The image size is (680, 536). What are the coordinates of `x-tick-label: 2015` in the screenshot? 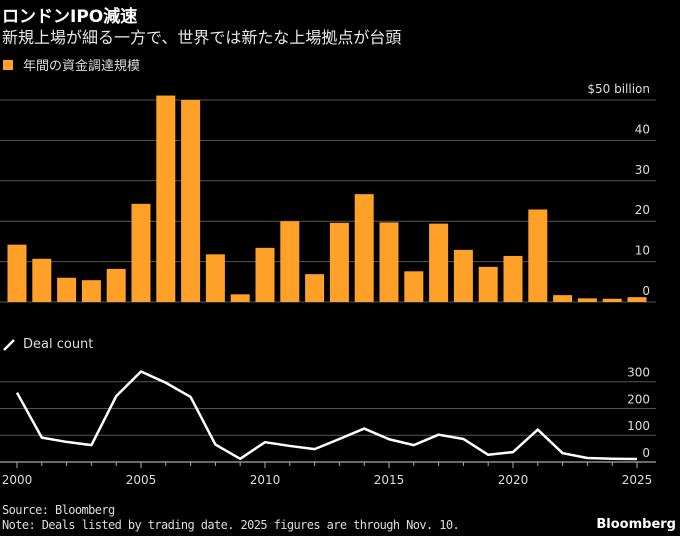 It's located at (389, 480).